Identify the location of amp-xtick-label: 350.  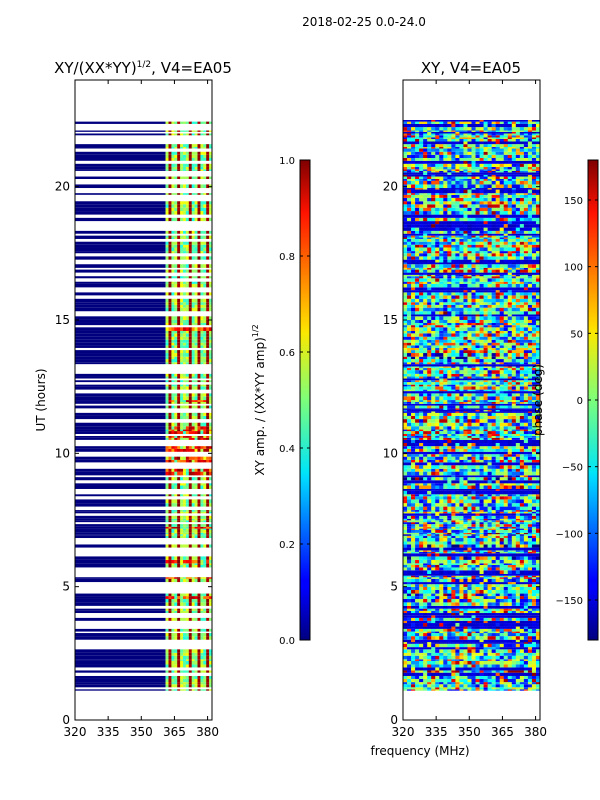
(141, 732).